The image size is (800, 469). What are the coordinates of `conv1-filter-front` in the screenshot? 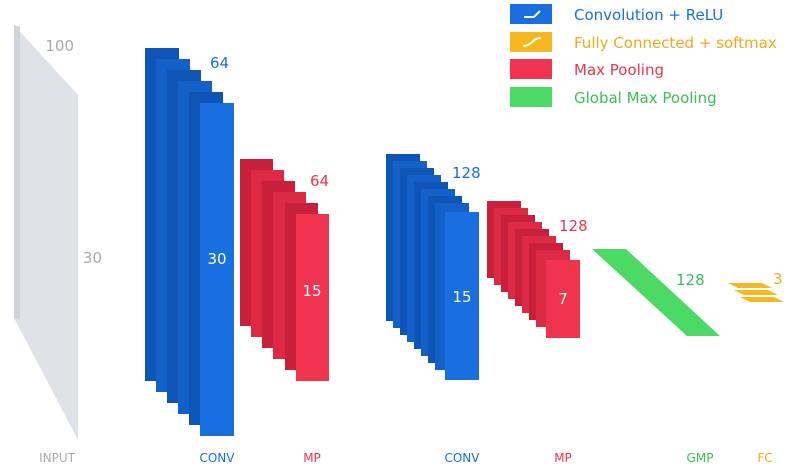 It's located at (217, 269).